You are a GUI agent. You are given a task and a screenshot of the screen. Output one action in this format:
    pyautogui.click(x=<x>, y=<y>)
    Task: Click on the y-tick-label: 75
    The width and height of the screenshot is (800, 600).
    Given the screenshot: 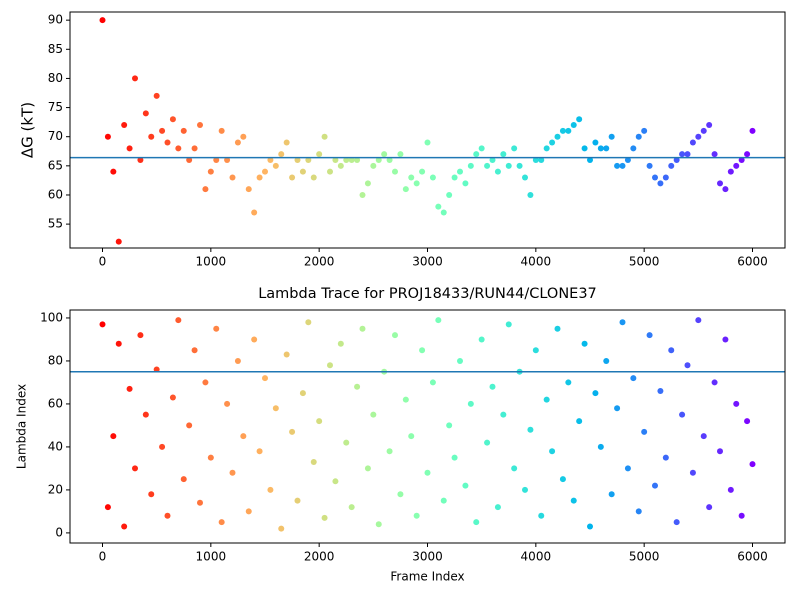 What is the action you would take?
    pyautogui.click(x=55, y=107)
    